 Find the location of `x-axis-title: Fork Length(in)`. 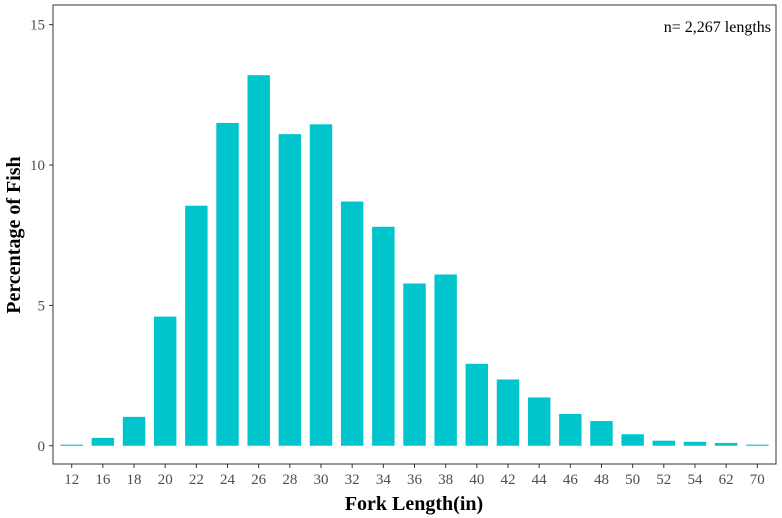

x-axis-title: Fork Length(in) is located at coordinates (414, 504).